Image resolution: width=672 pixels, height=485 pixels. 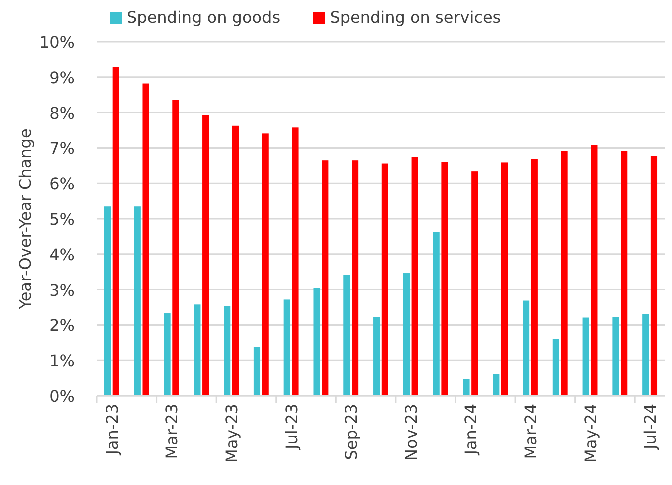 What do you see at coordinates (57, 42) in the screenshot?
I see `y-tick-label: 10%` at bounding box center [57, 42].